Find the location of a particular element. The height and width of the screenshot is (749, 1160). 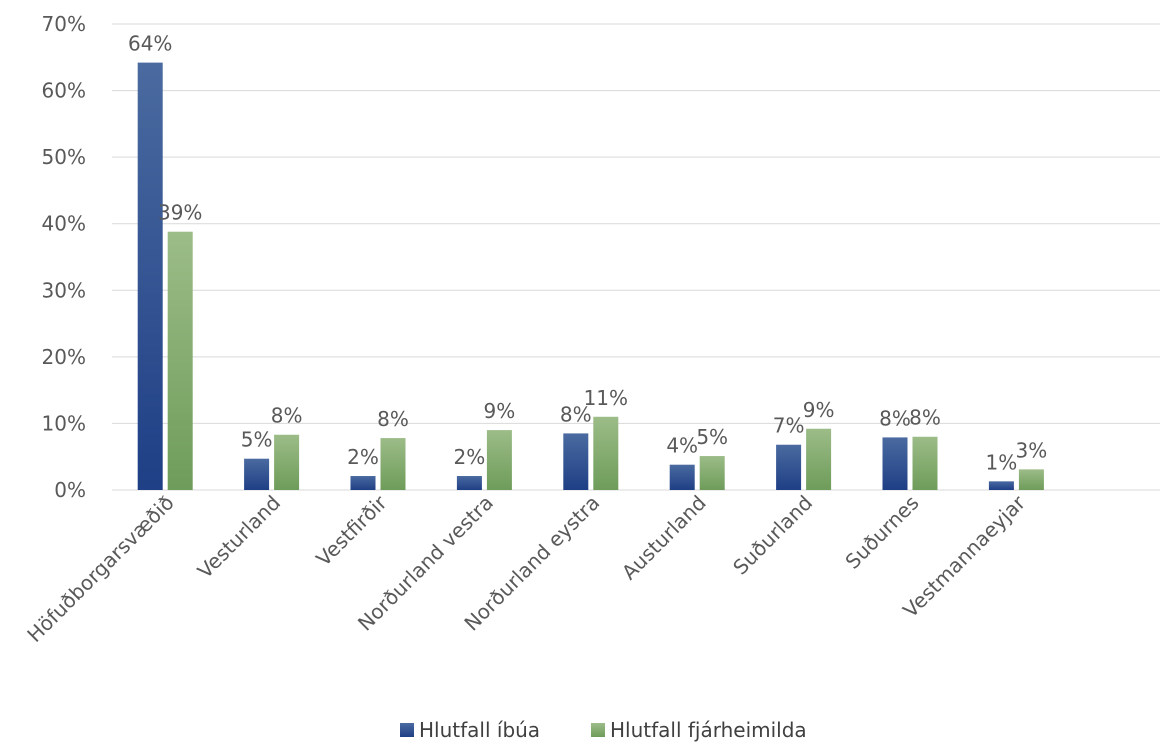

data-label: 1% is located at coordinates (1002, 462).